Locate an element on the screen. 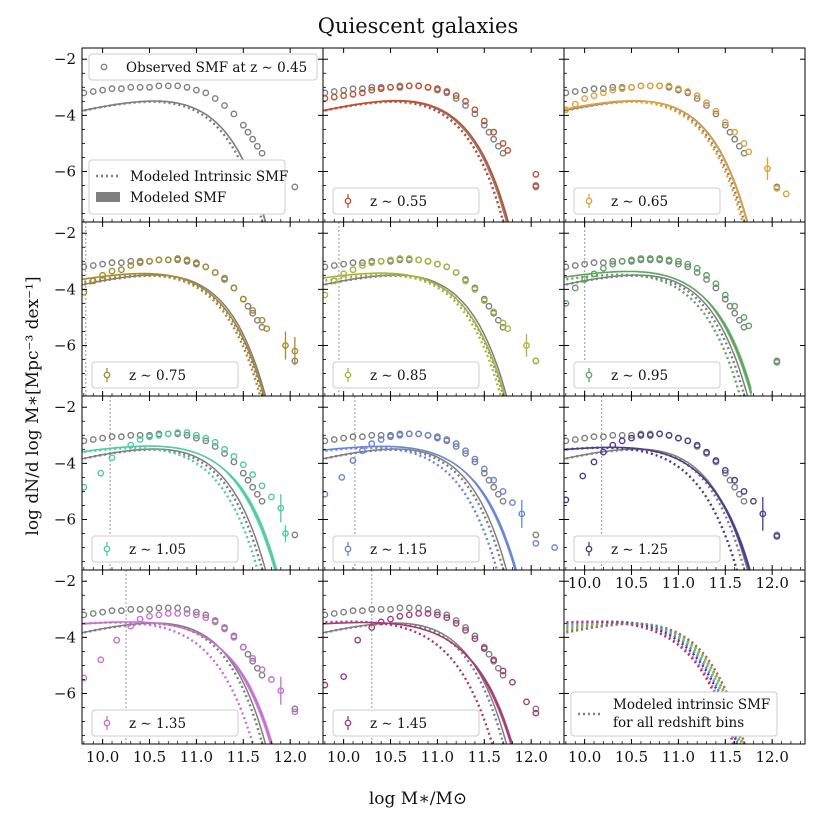 The height and width of the screenshot is (835, 830). legend-all-label-1: Modeled intrinsic SMF is located at coordinates (691, 705).